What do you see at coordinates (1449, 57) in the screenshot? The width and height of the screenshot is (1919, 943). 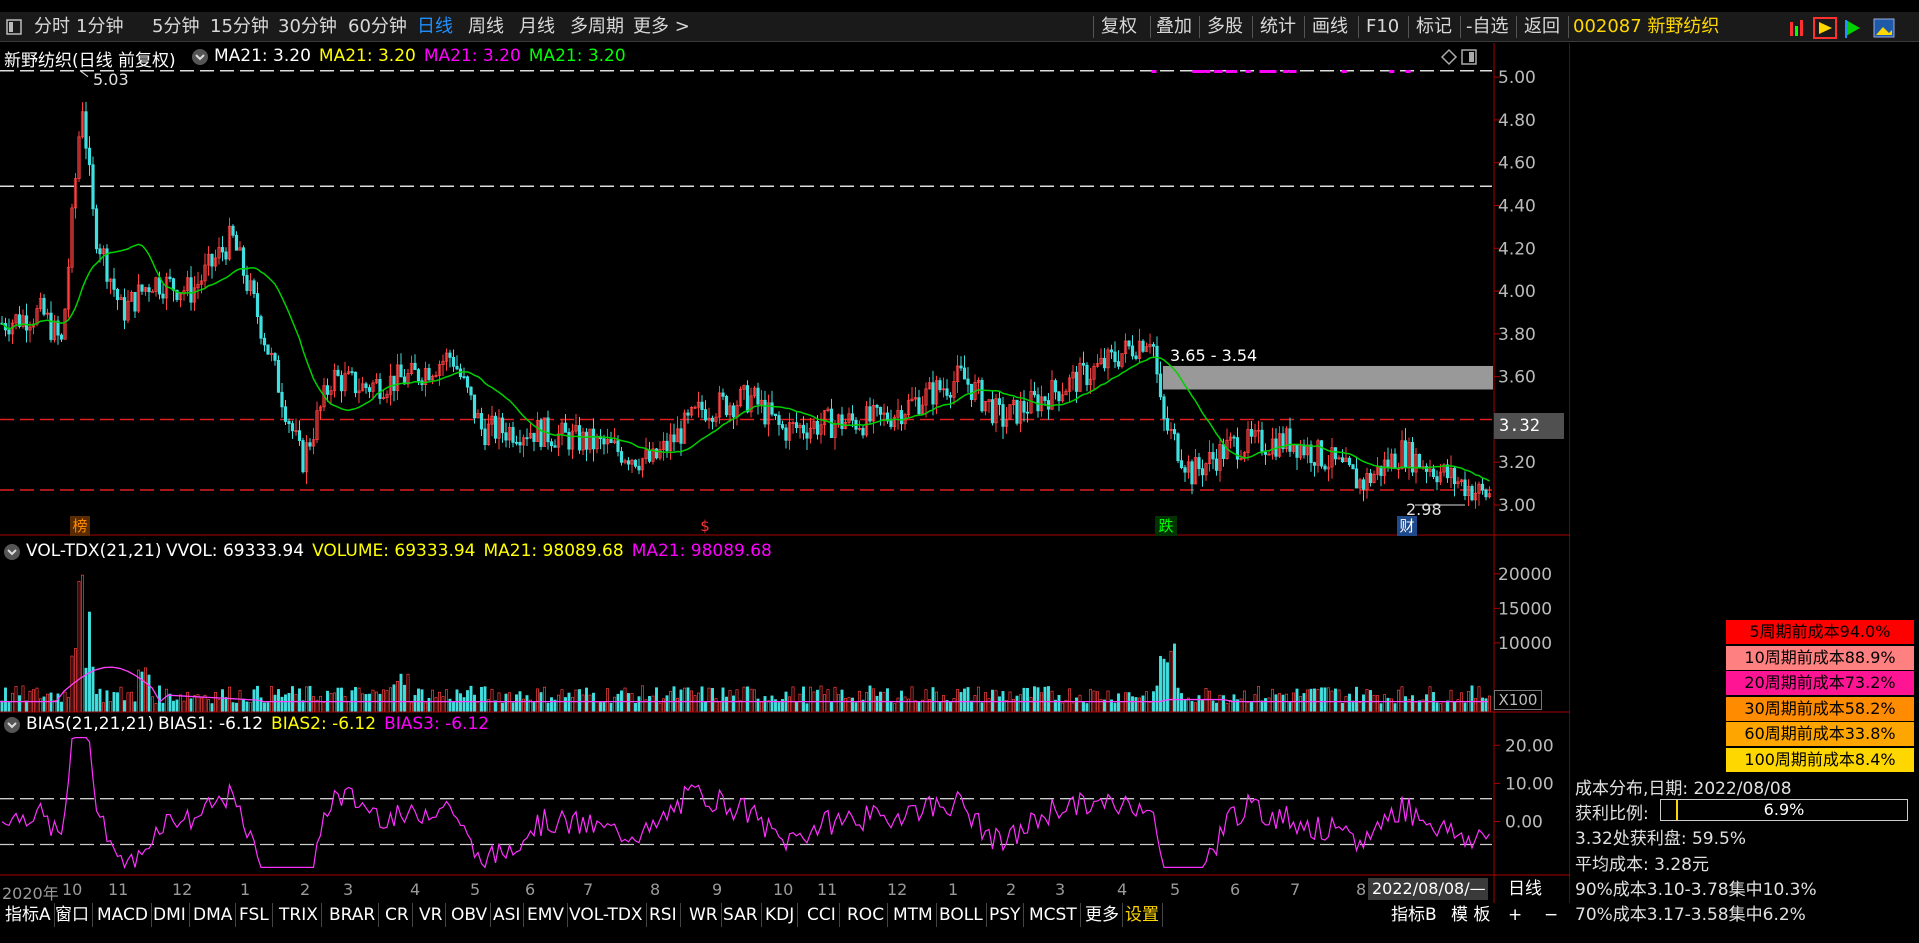 I see `diamond-icon` at bounding box center [1449, 57].